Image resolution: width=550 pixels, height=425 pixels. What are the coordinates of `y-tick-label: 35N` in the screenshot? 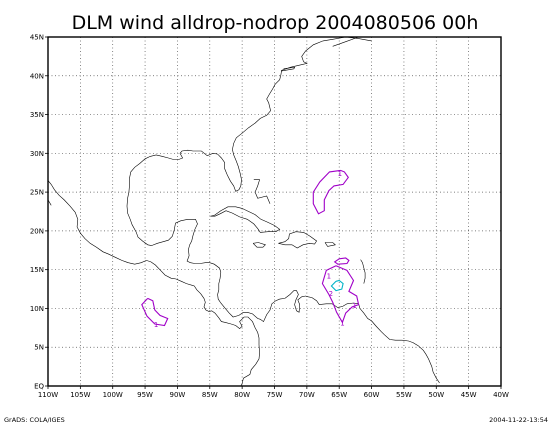 It's located at (37, 115).